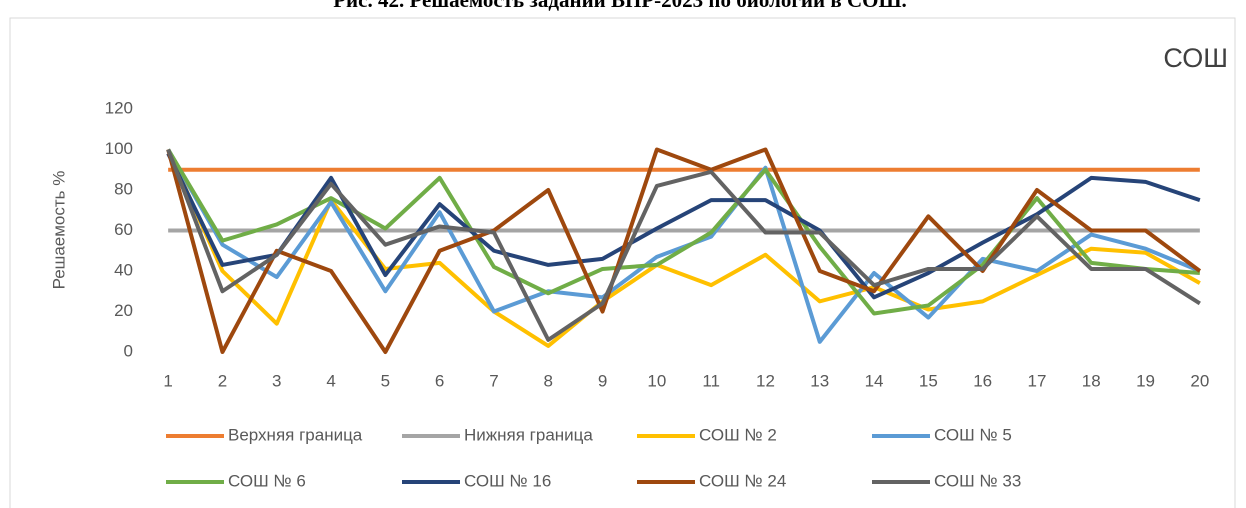  What do you see at coordinates (123, 229) in the screenshot?
I see `y-tick-label: 60` at bounding box center [123, 229].